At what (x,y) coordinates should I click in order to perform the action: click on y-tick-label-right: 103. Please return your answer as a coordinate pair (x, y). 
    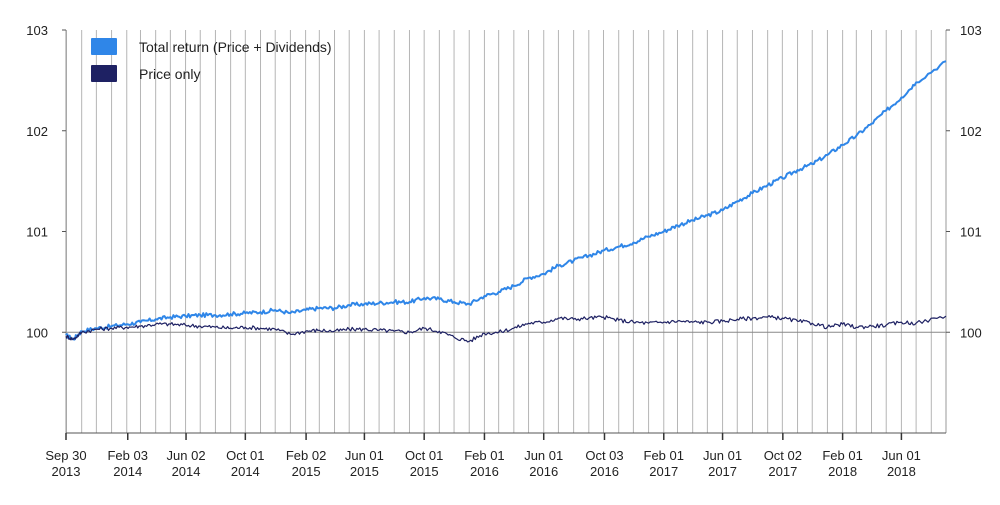
    Looking at the image, I should click on (971, 30).